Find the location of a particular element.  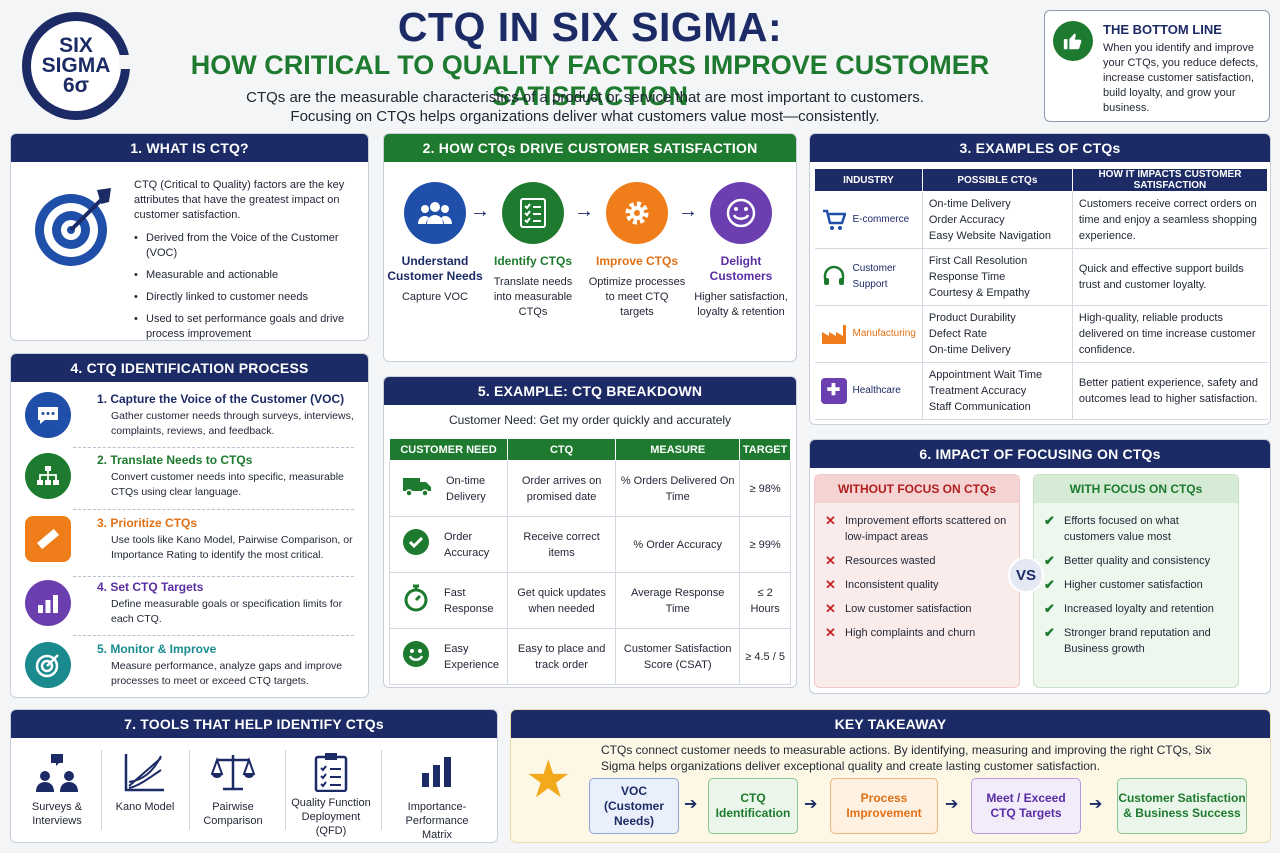

measure-cell: % Order Accuracy is located at coordinates (678, 544).